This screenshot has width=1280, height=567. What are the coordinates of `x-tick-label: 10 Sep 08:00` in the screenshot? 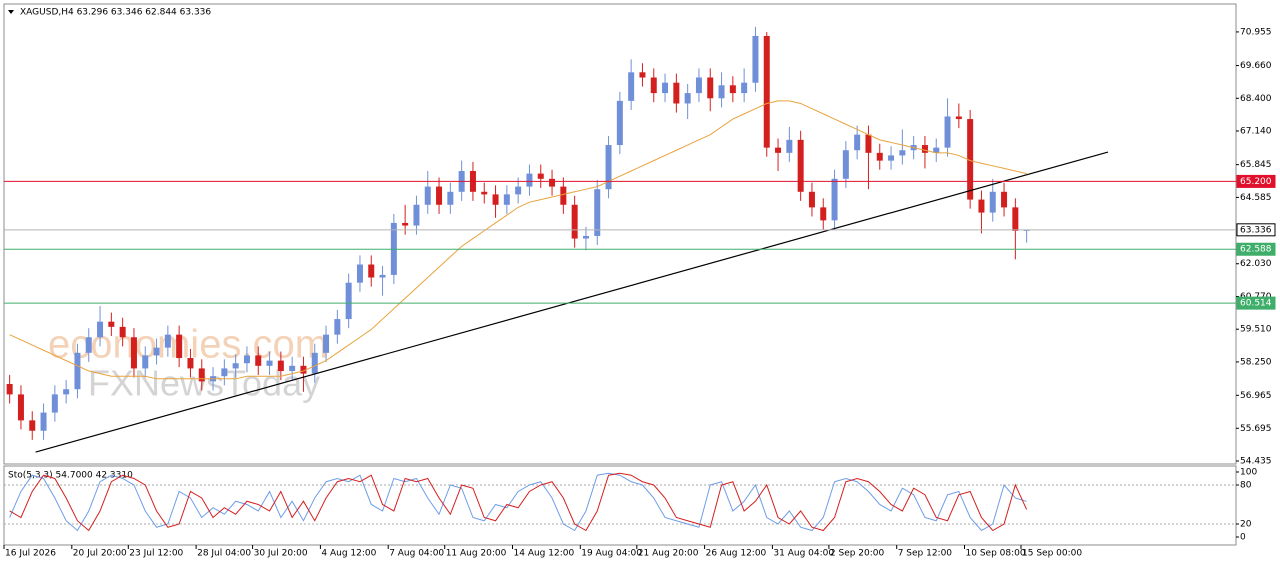 It's located at (996, 554).